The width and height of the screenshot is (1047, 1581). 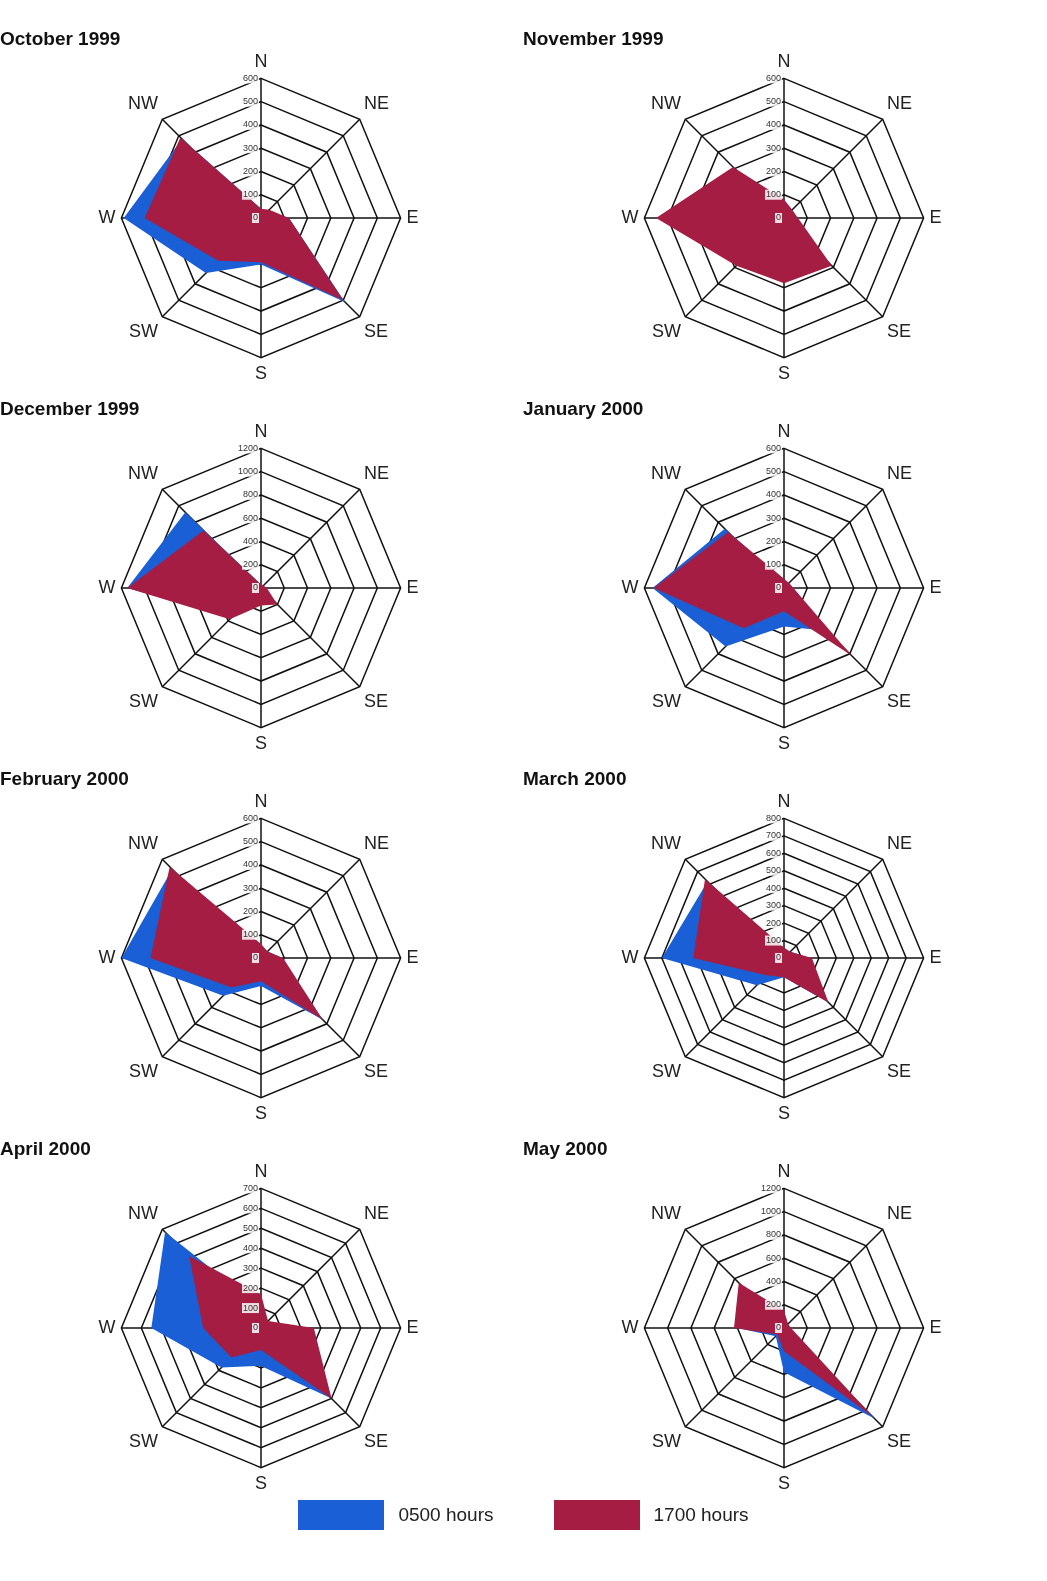 What do you see at coordinates (70, 408) in the screenshot?
I see `chart-title: December 1999` at bounding box center [70, 408].